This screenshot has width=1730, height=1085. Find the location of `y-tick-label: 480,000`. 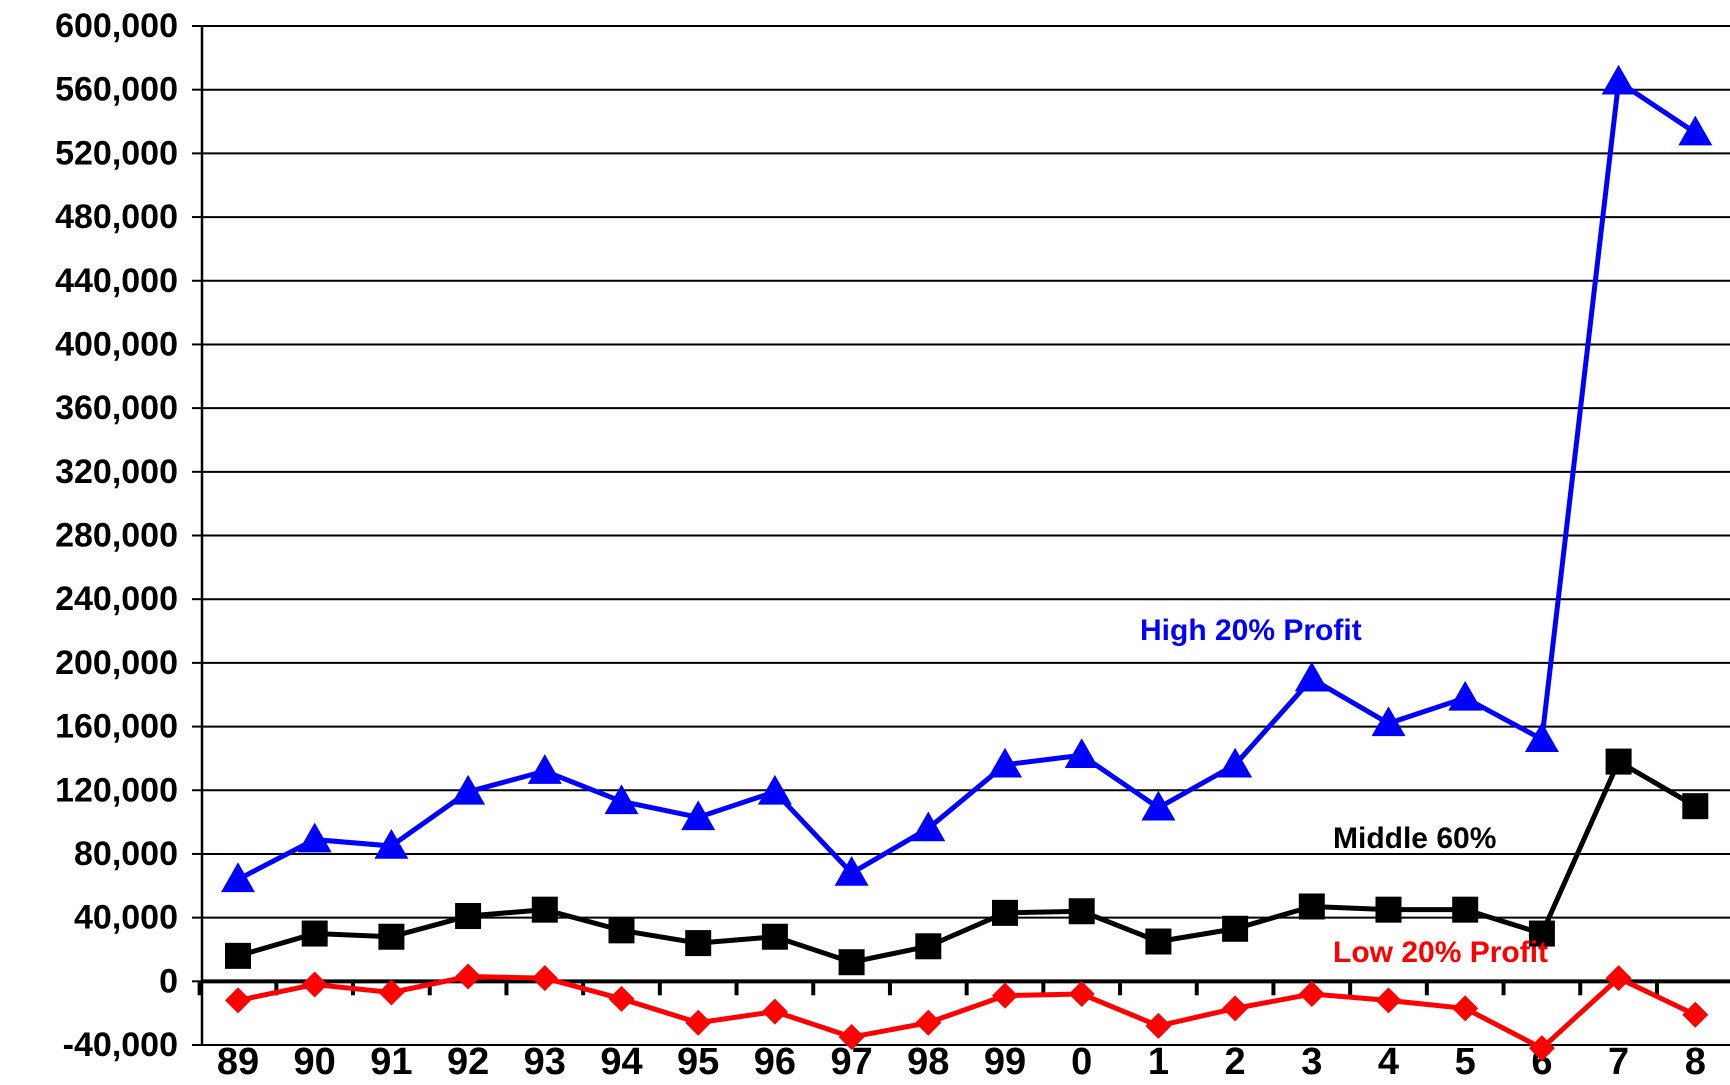

y-tick-label: 480,000 is located at coordinates (116, 217).